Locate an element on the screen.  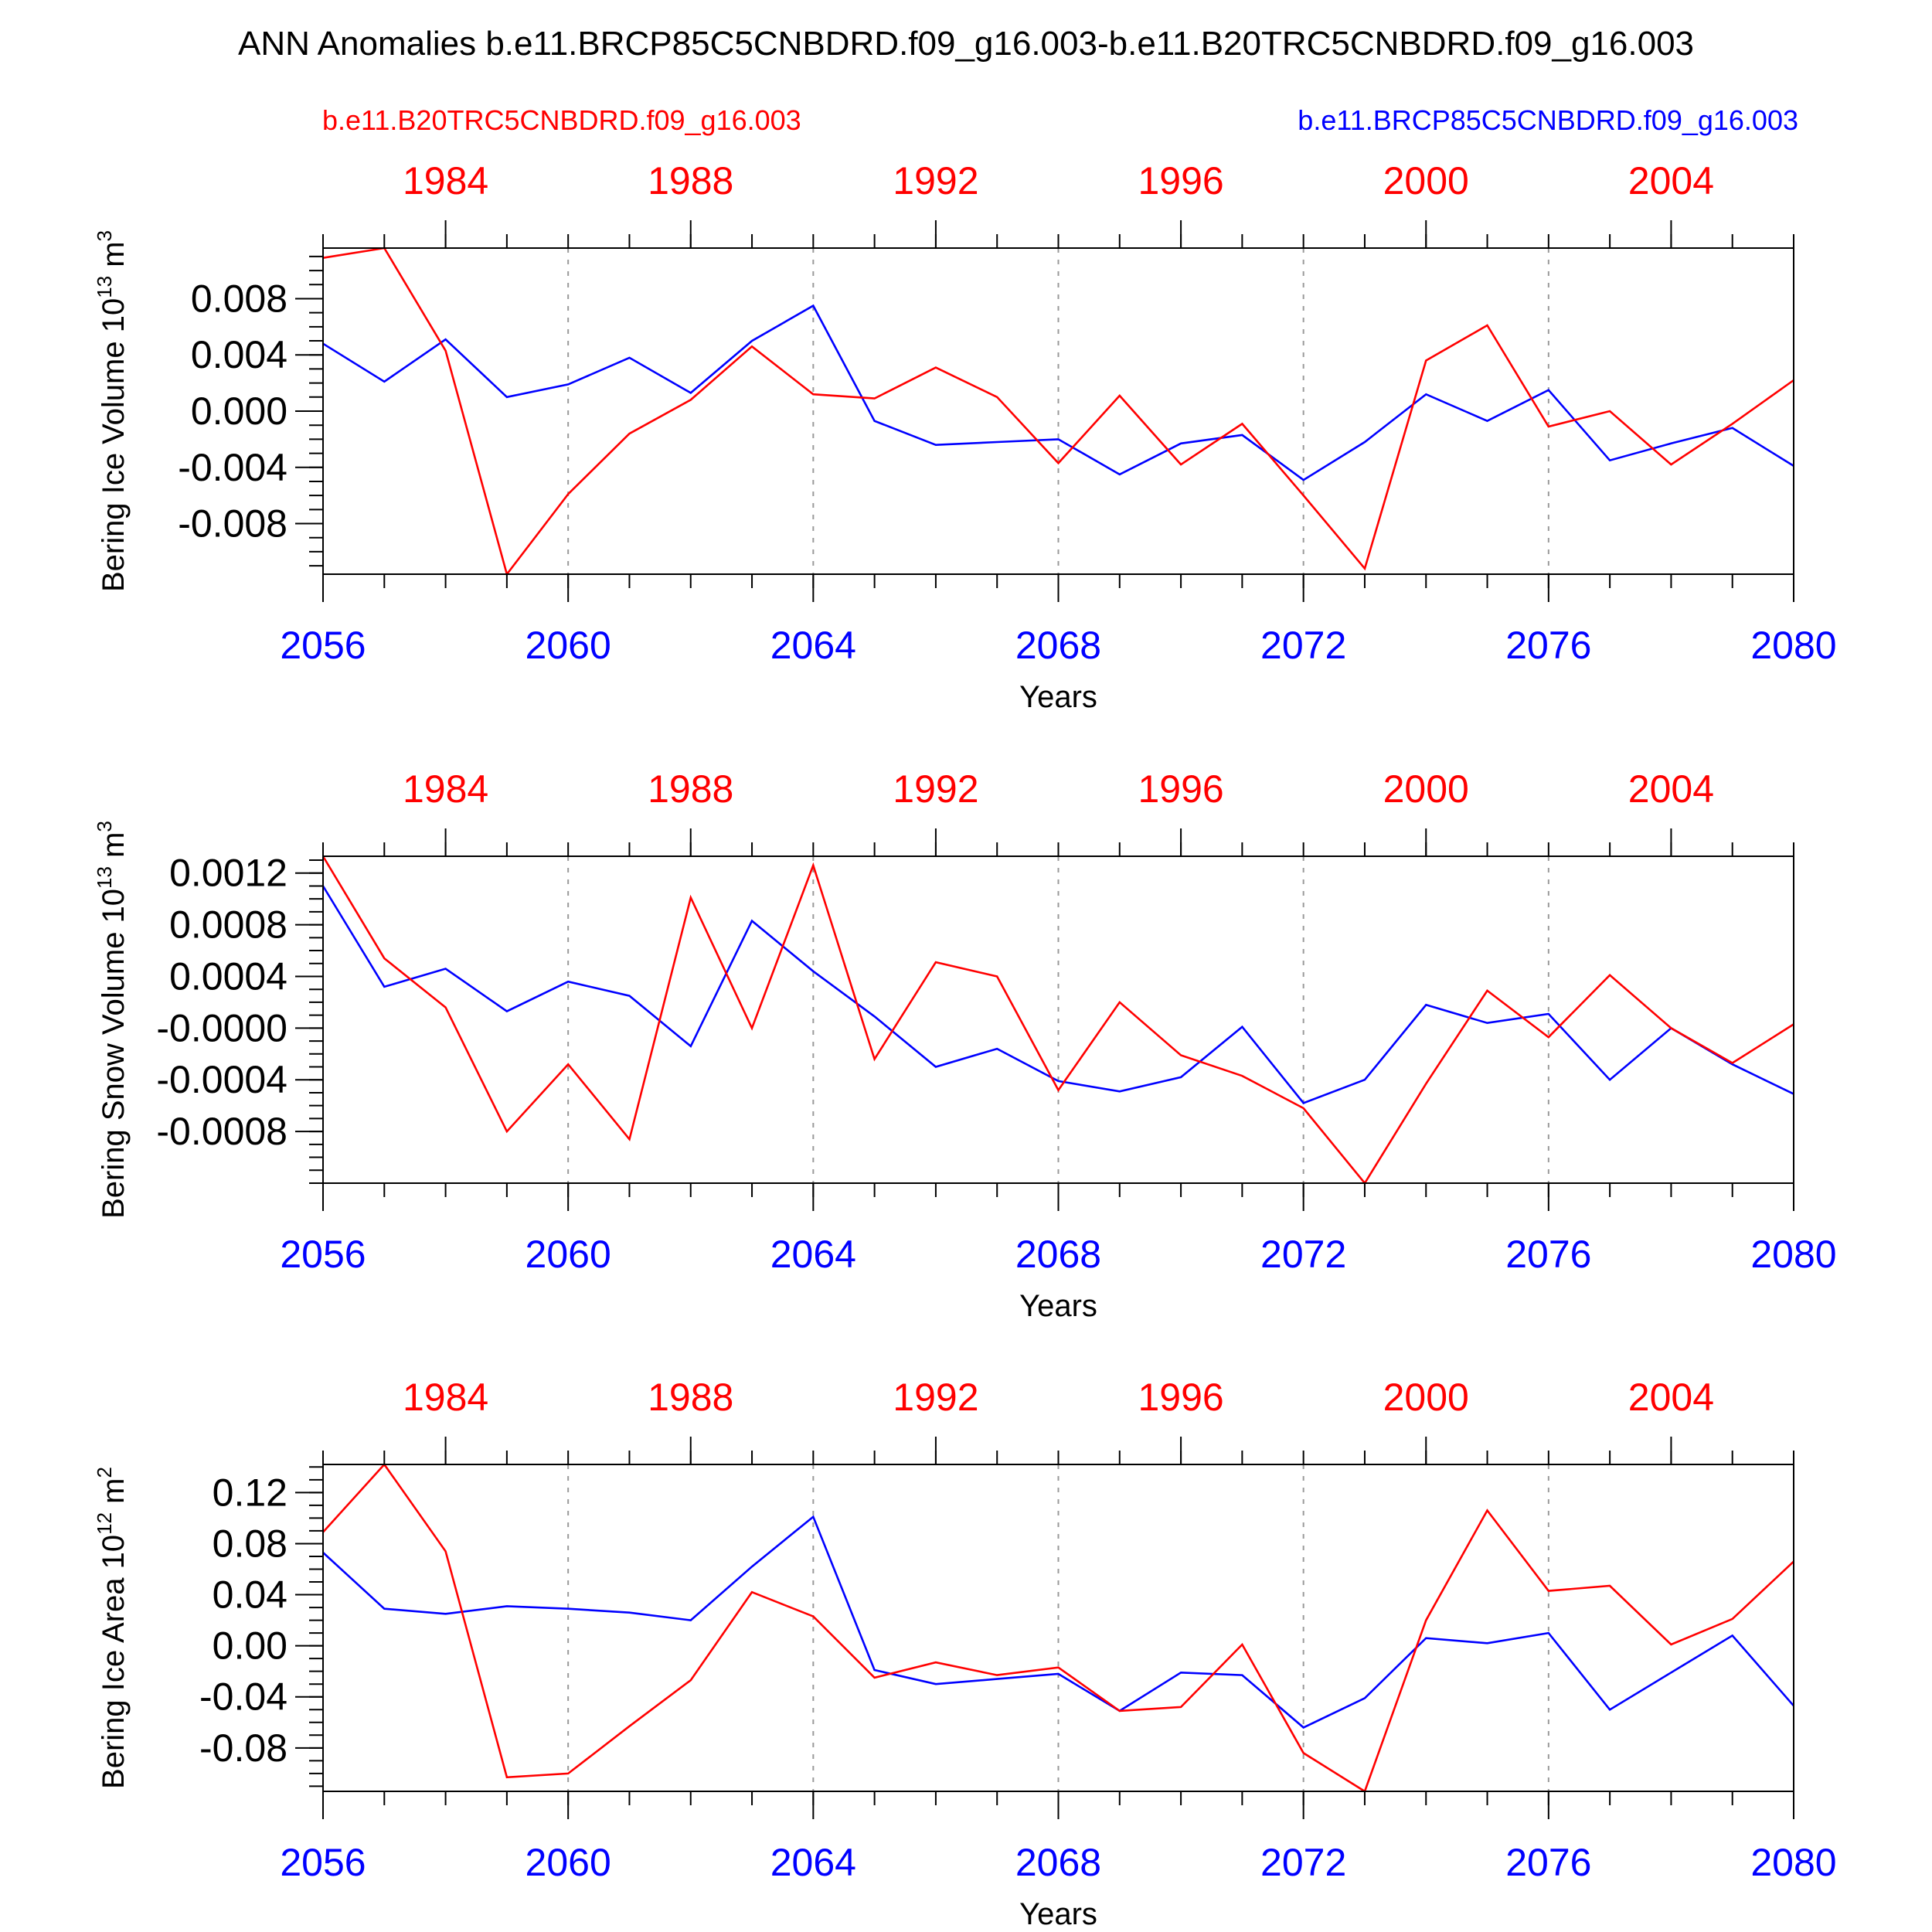
y-tick-label: 0.0004 is located at coordinates (228, 976).